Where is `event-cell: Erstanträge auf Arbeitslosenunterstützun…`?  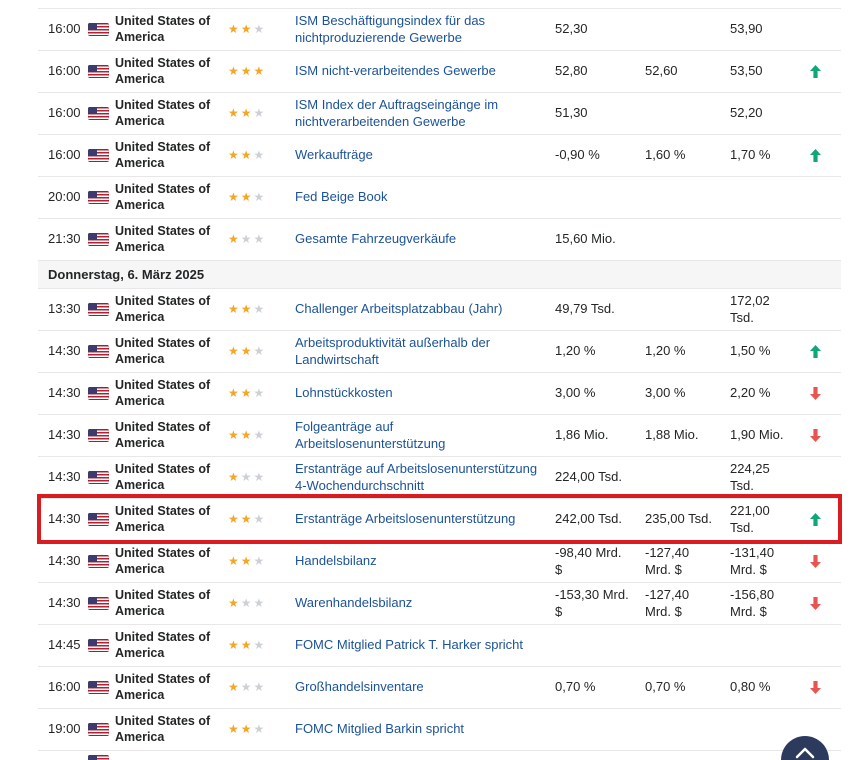
event-cell: Erstanträge auf Arbeitslosenunterstützun… is located at coordinates (425, 478).